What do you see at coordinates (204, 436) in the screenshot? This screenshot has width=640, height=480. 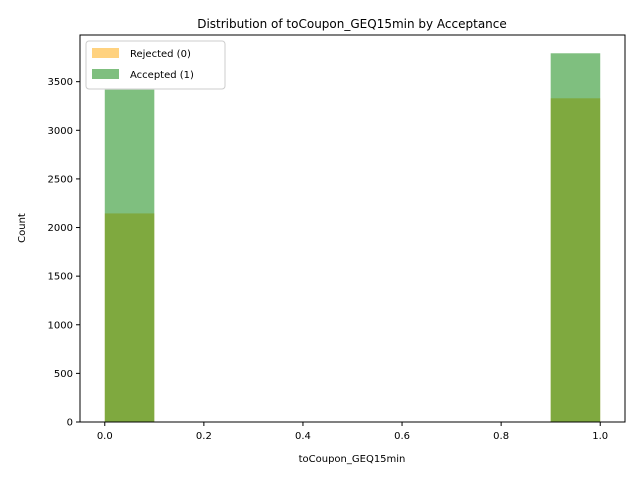 I see `x-tick-label: 0.2` at bounding box center [204, 436].